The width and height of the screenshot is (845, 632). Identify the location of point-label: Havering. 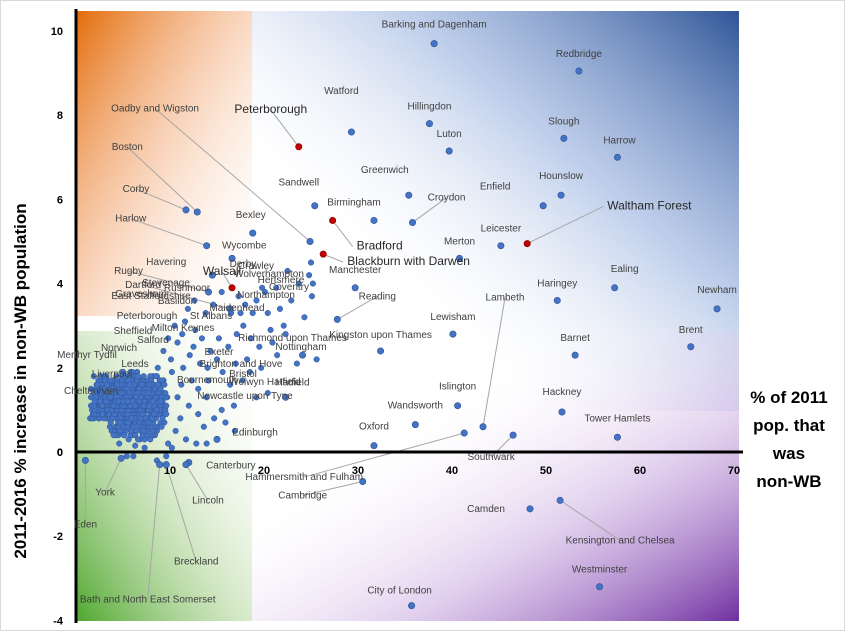
(166, 262).